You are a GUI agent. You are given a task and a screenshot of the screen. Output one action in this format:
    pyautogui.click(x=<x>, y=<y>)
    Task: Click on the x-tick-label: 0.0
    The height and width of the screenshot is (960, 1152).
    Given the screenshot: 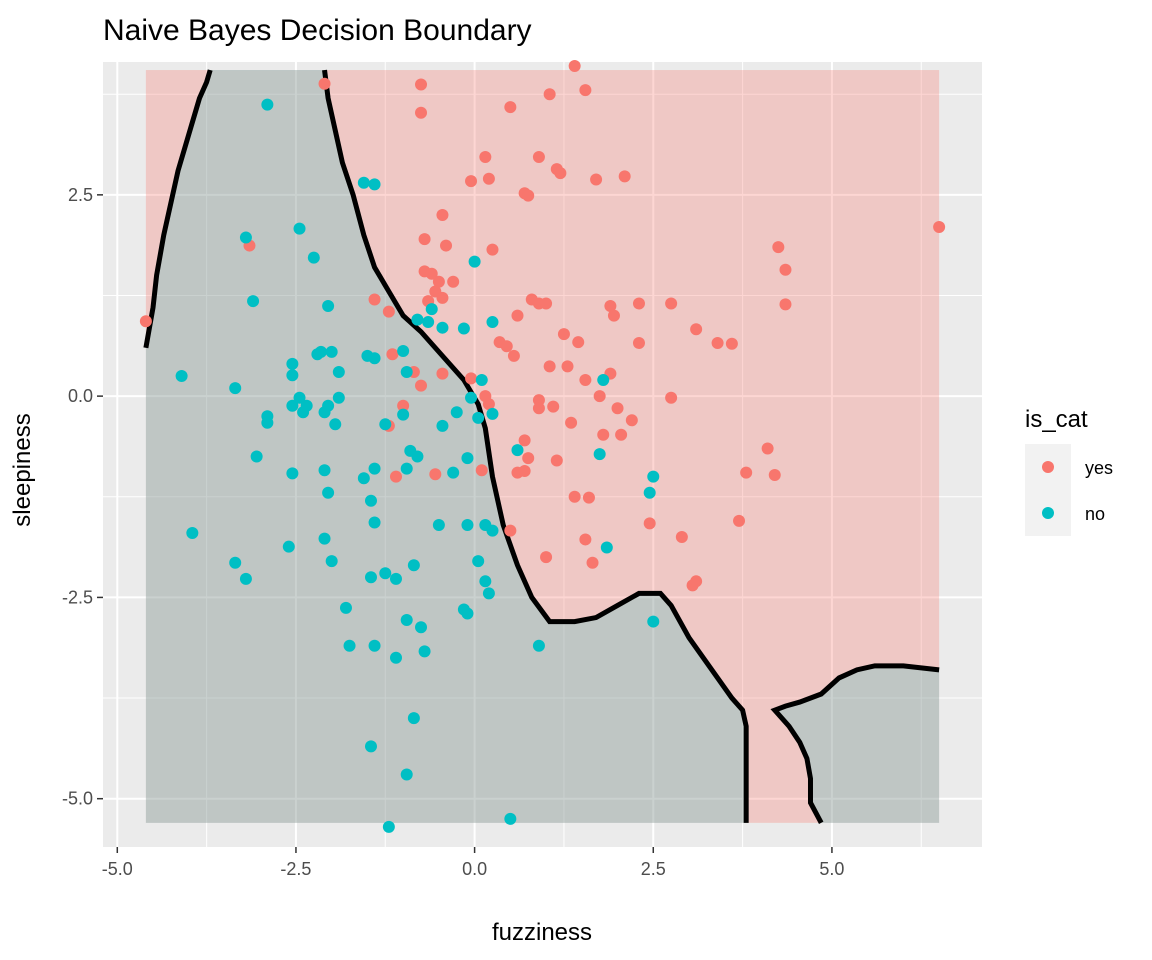 What is the action you would take?
    pyautogui.click(x=474, y=869)
    